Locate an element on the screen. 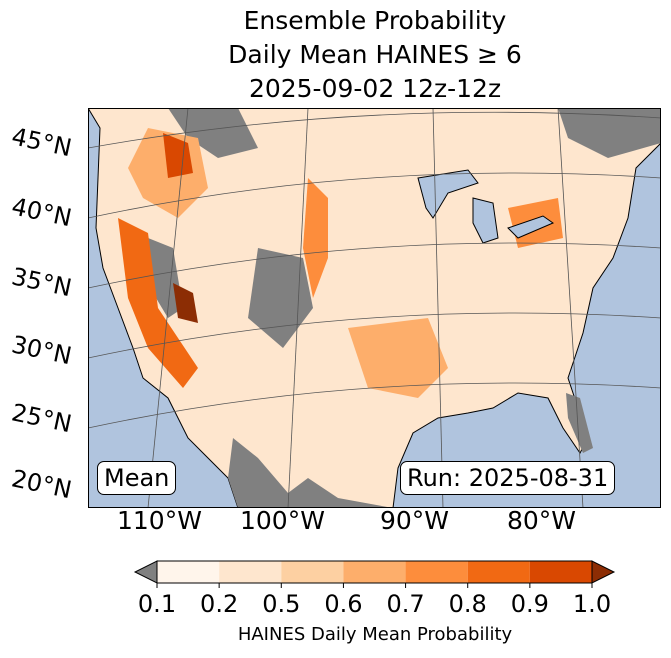  lat-label: 40°N is located at coordinates (42, 212).